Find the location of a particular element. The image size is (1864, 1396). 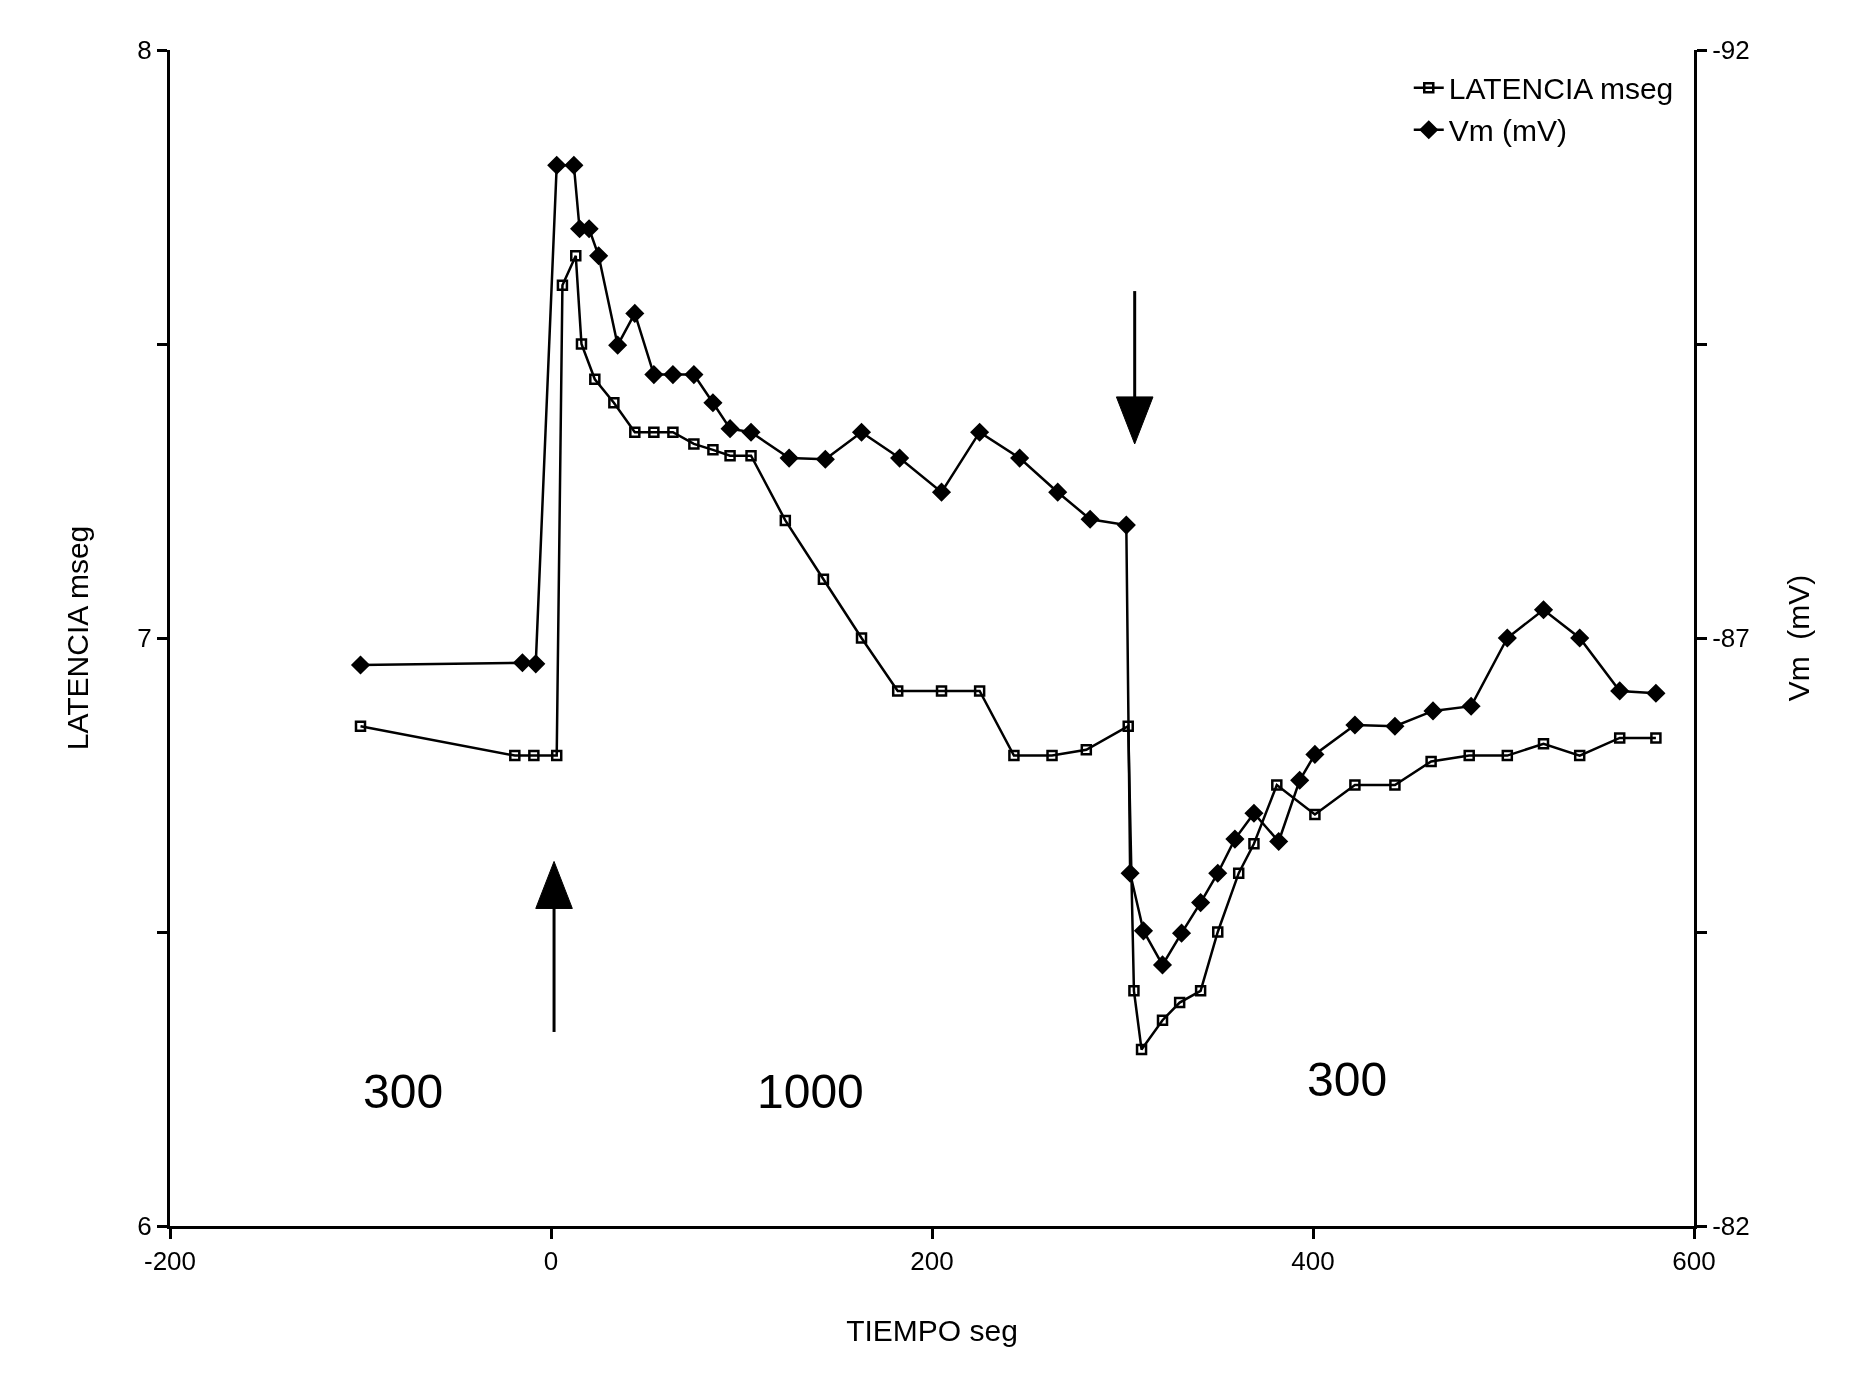

x-axis-title: TIEMPO seg is located at coordinates (932, 1330).